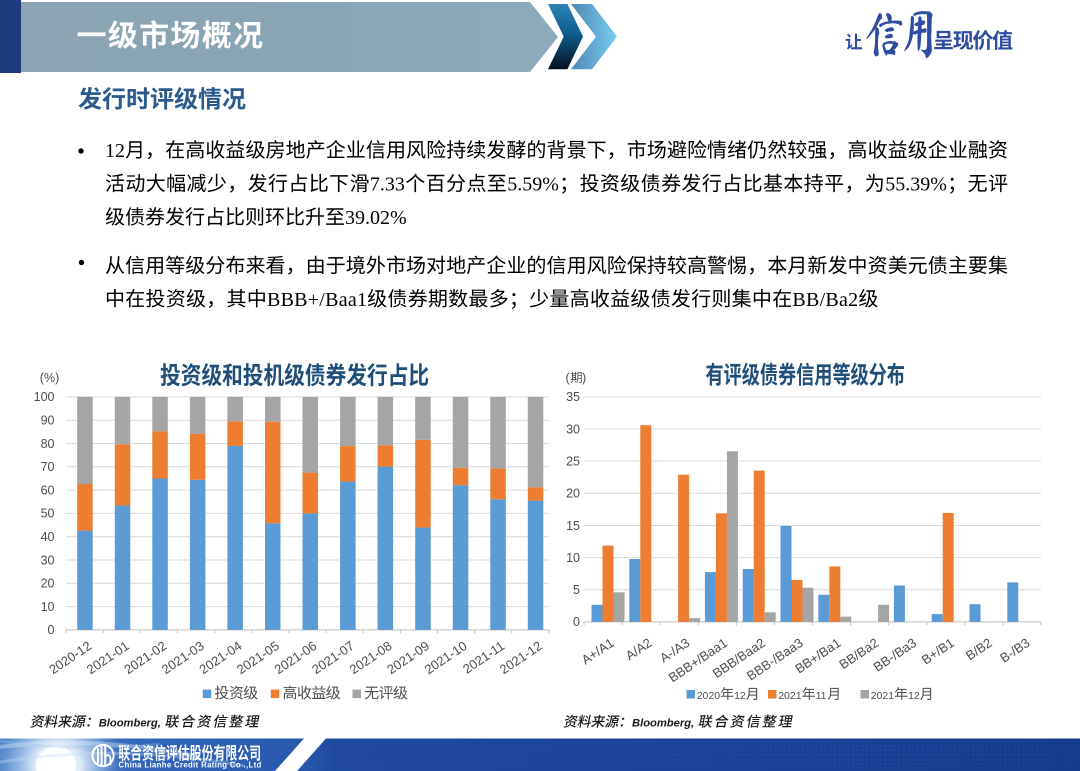 This screenshot has height=771, width=1080. Describe the element at coordinates (48, 514) in the screenshot. I see `svg-text: 50` at that location.